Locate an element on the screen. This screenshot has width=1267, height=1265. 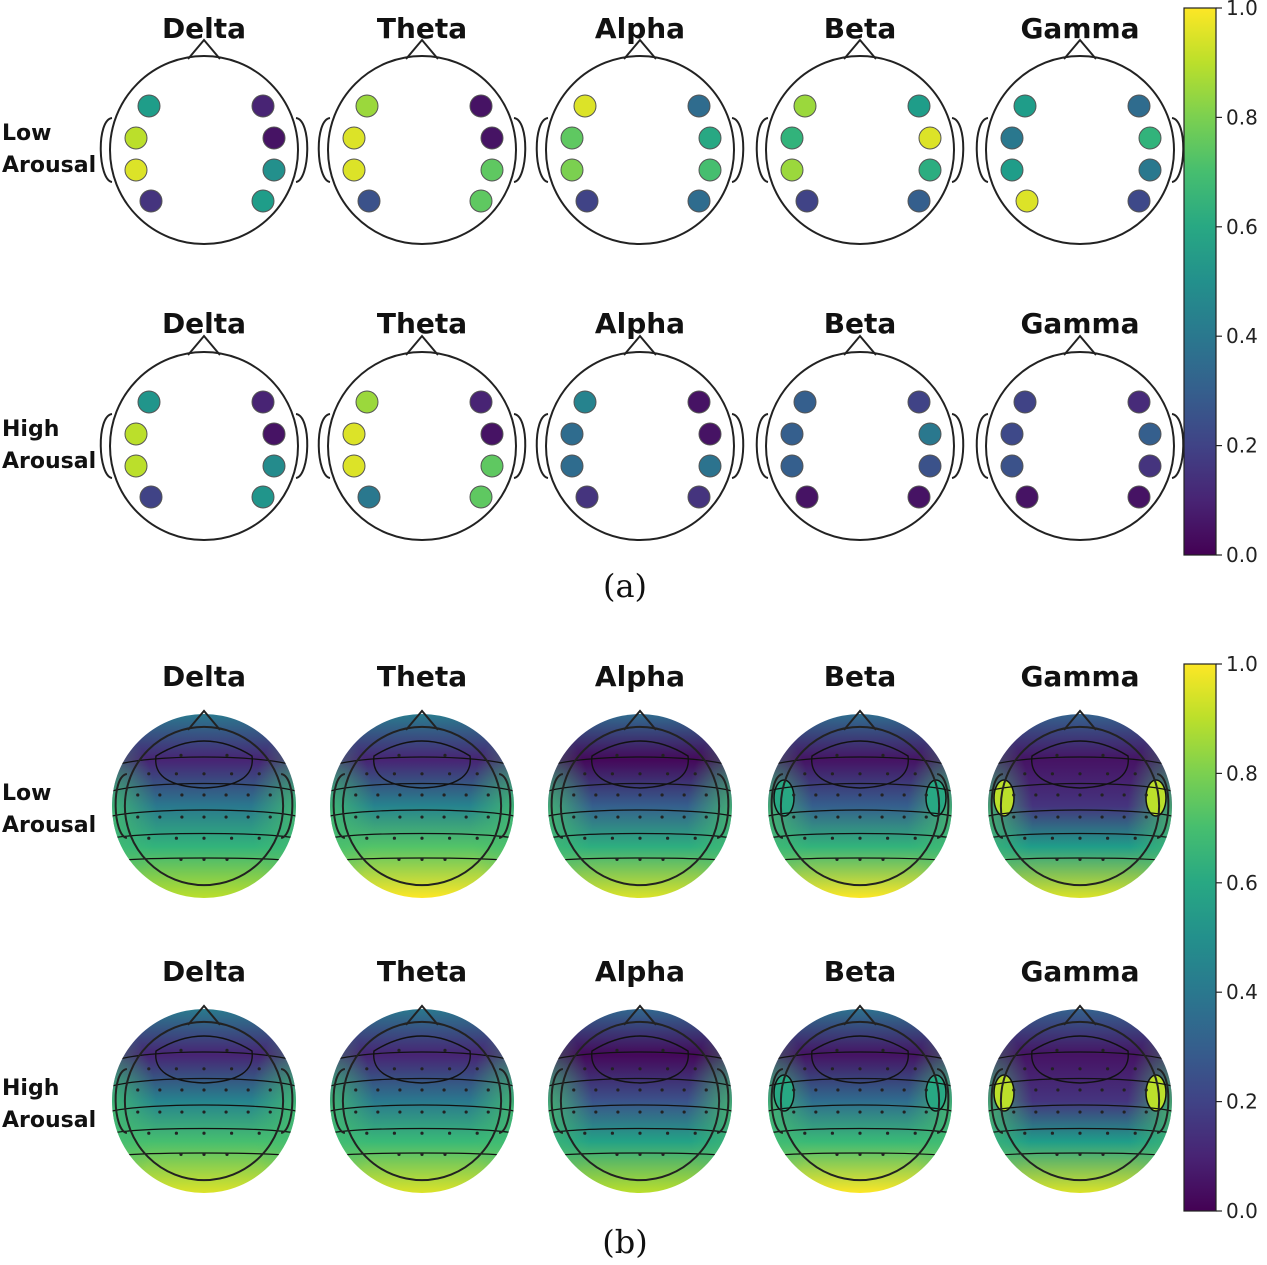
topomap-b-low-theta: Theta is located at coordinates (422, 779).